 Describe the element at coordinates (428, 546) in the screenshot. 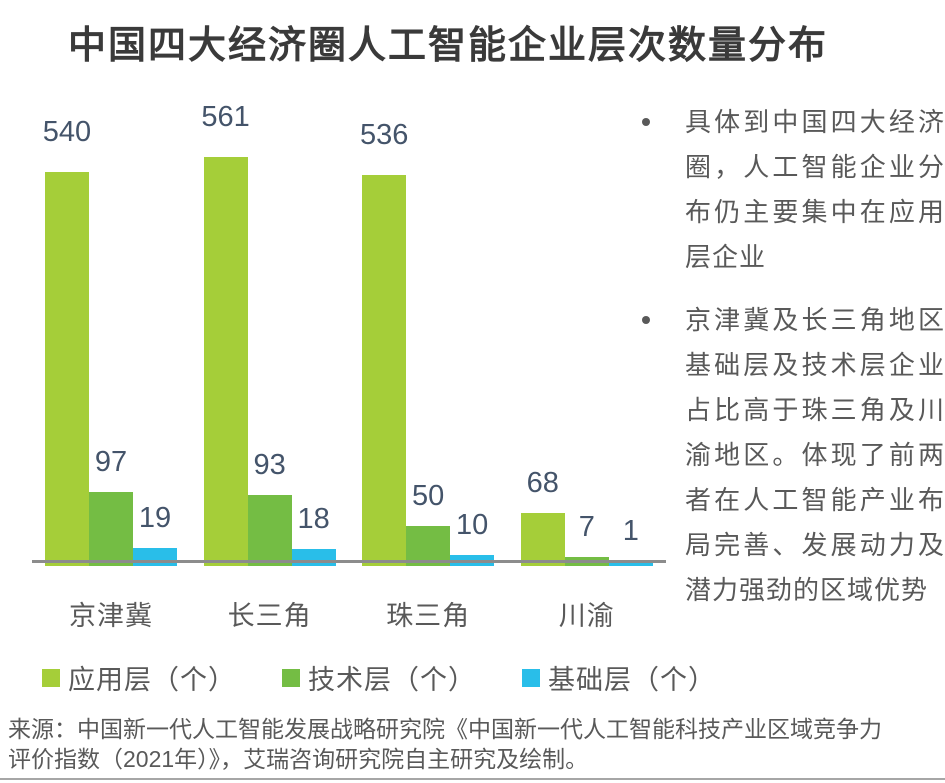

I see `bar-珠三角-技术层（个）` at that location.